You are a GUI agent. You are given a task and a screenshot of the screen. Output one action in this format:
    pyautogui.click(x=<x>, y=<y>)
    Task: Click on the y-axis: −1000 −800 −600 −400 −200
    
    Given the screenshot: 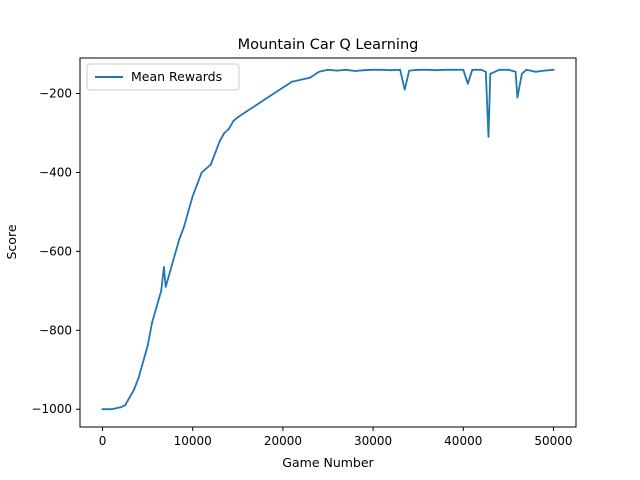 What is the action you would take?
    pyautogui.click(x=55, y=251)
    